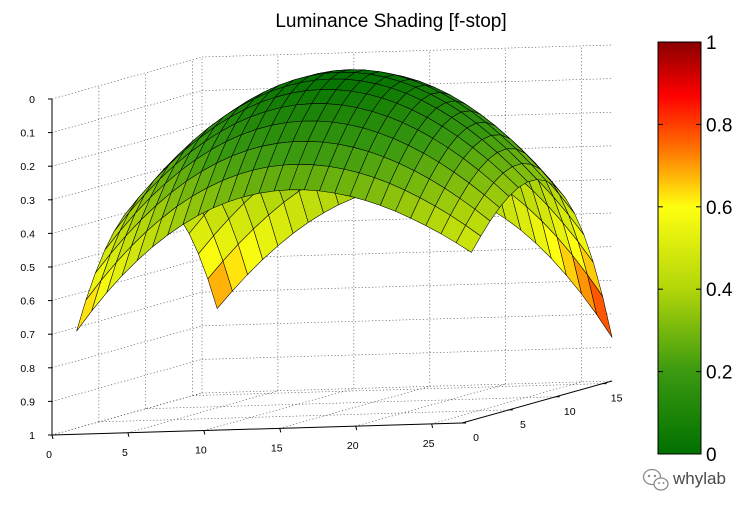 This screenshot has width=756, height=511. What do you see at coordinates (32, 100) in the screenshot?
I see `z-tick-label: 0` at bounding box center [32, 100].